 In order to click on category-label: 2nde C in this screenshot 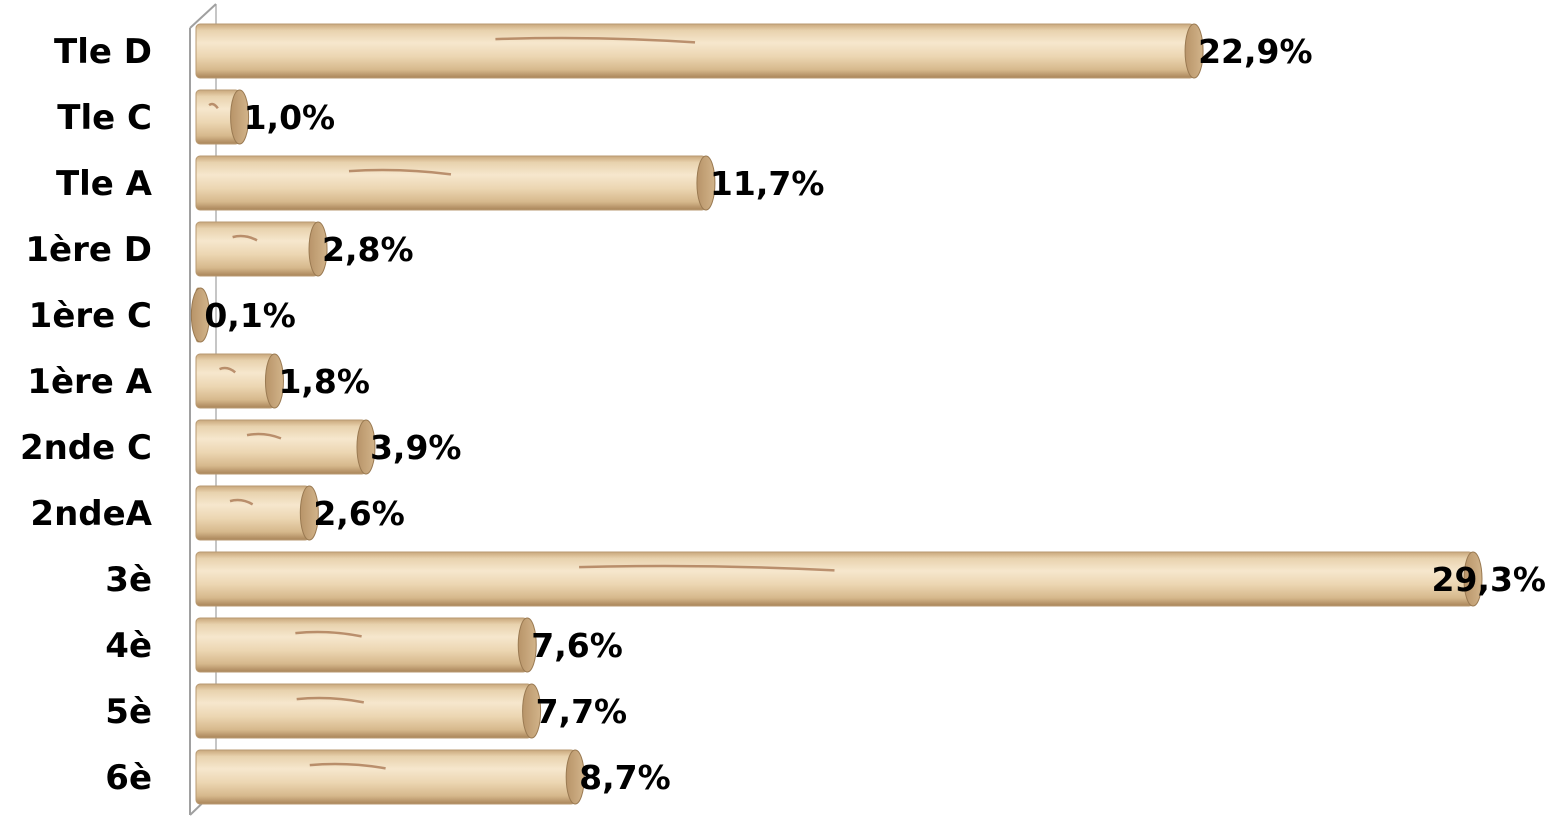, I will do `click(86, 448)`.